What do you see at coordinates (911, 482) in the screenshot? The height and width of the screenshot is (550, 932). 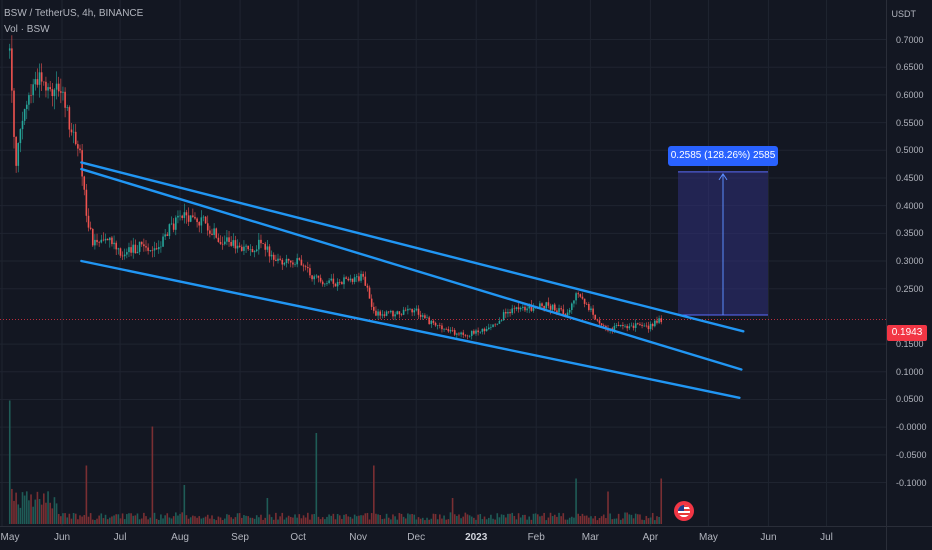 I see `y-tick-label: -0.1000` at bounding box center [911, 482].